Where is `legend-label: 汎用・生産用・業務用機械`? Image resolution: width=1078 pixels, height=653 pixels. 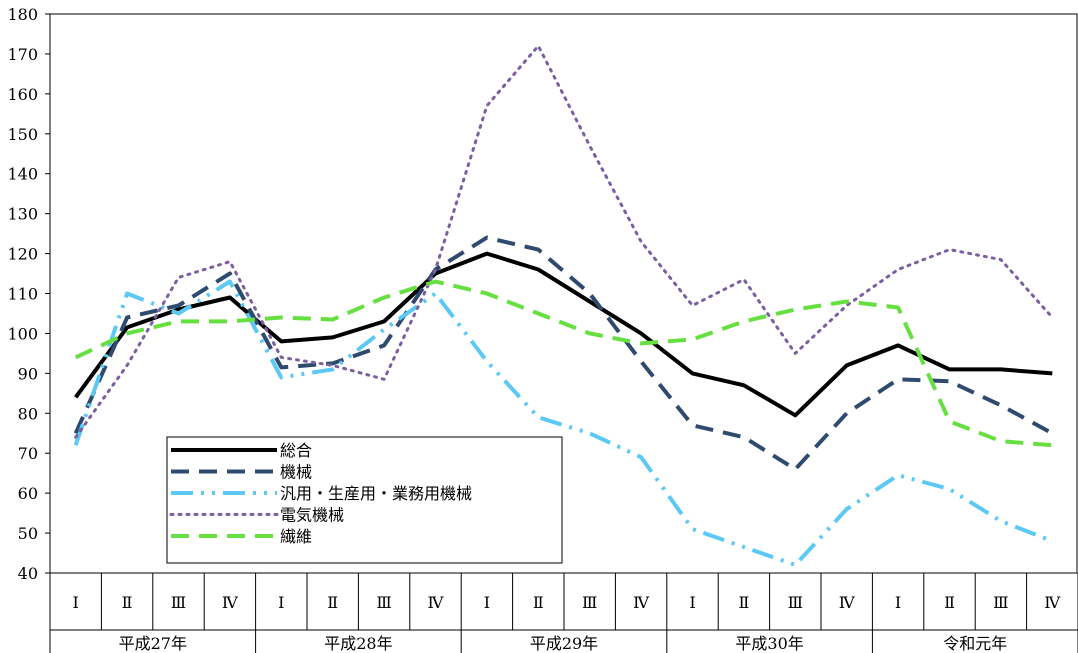 legend-label: 汎用・生産用・業務用機械 is located at coordinates (376, 493).